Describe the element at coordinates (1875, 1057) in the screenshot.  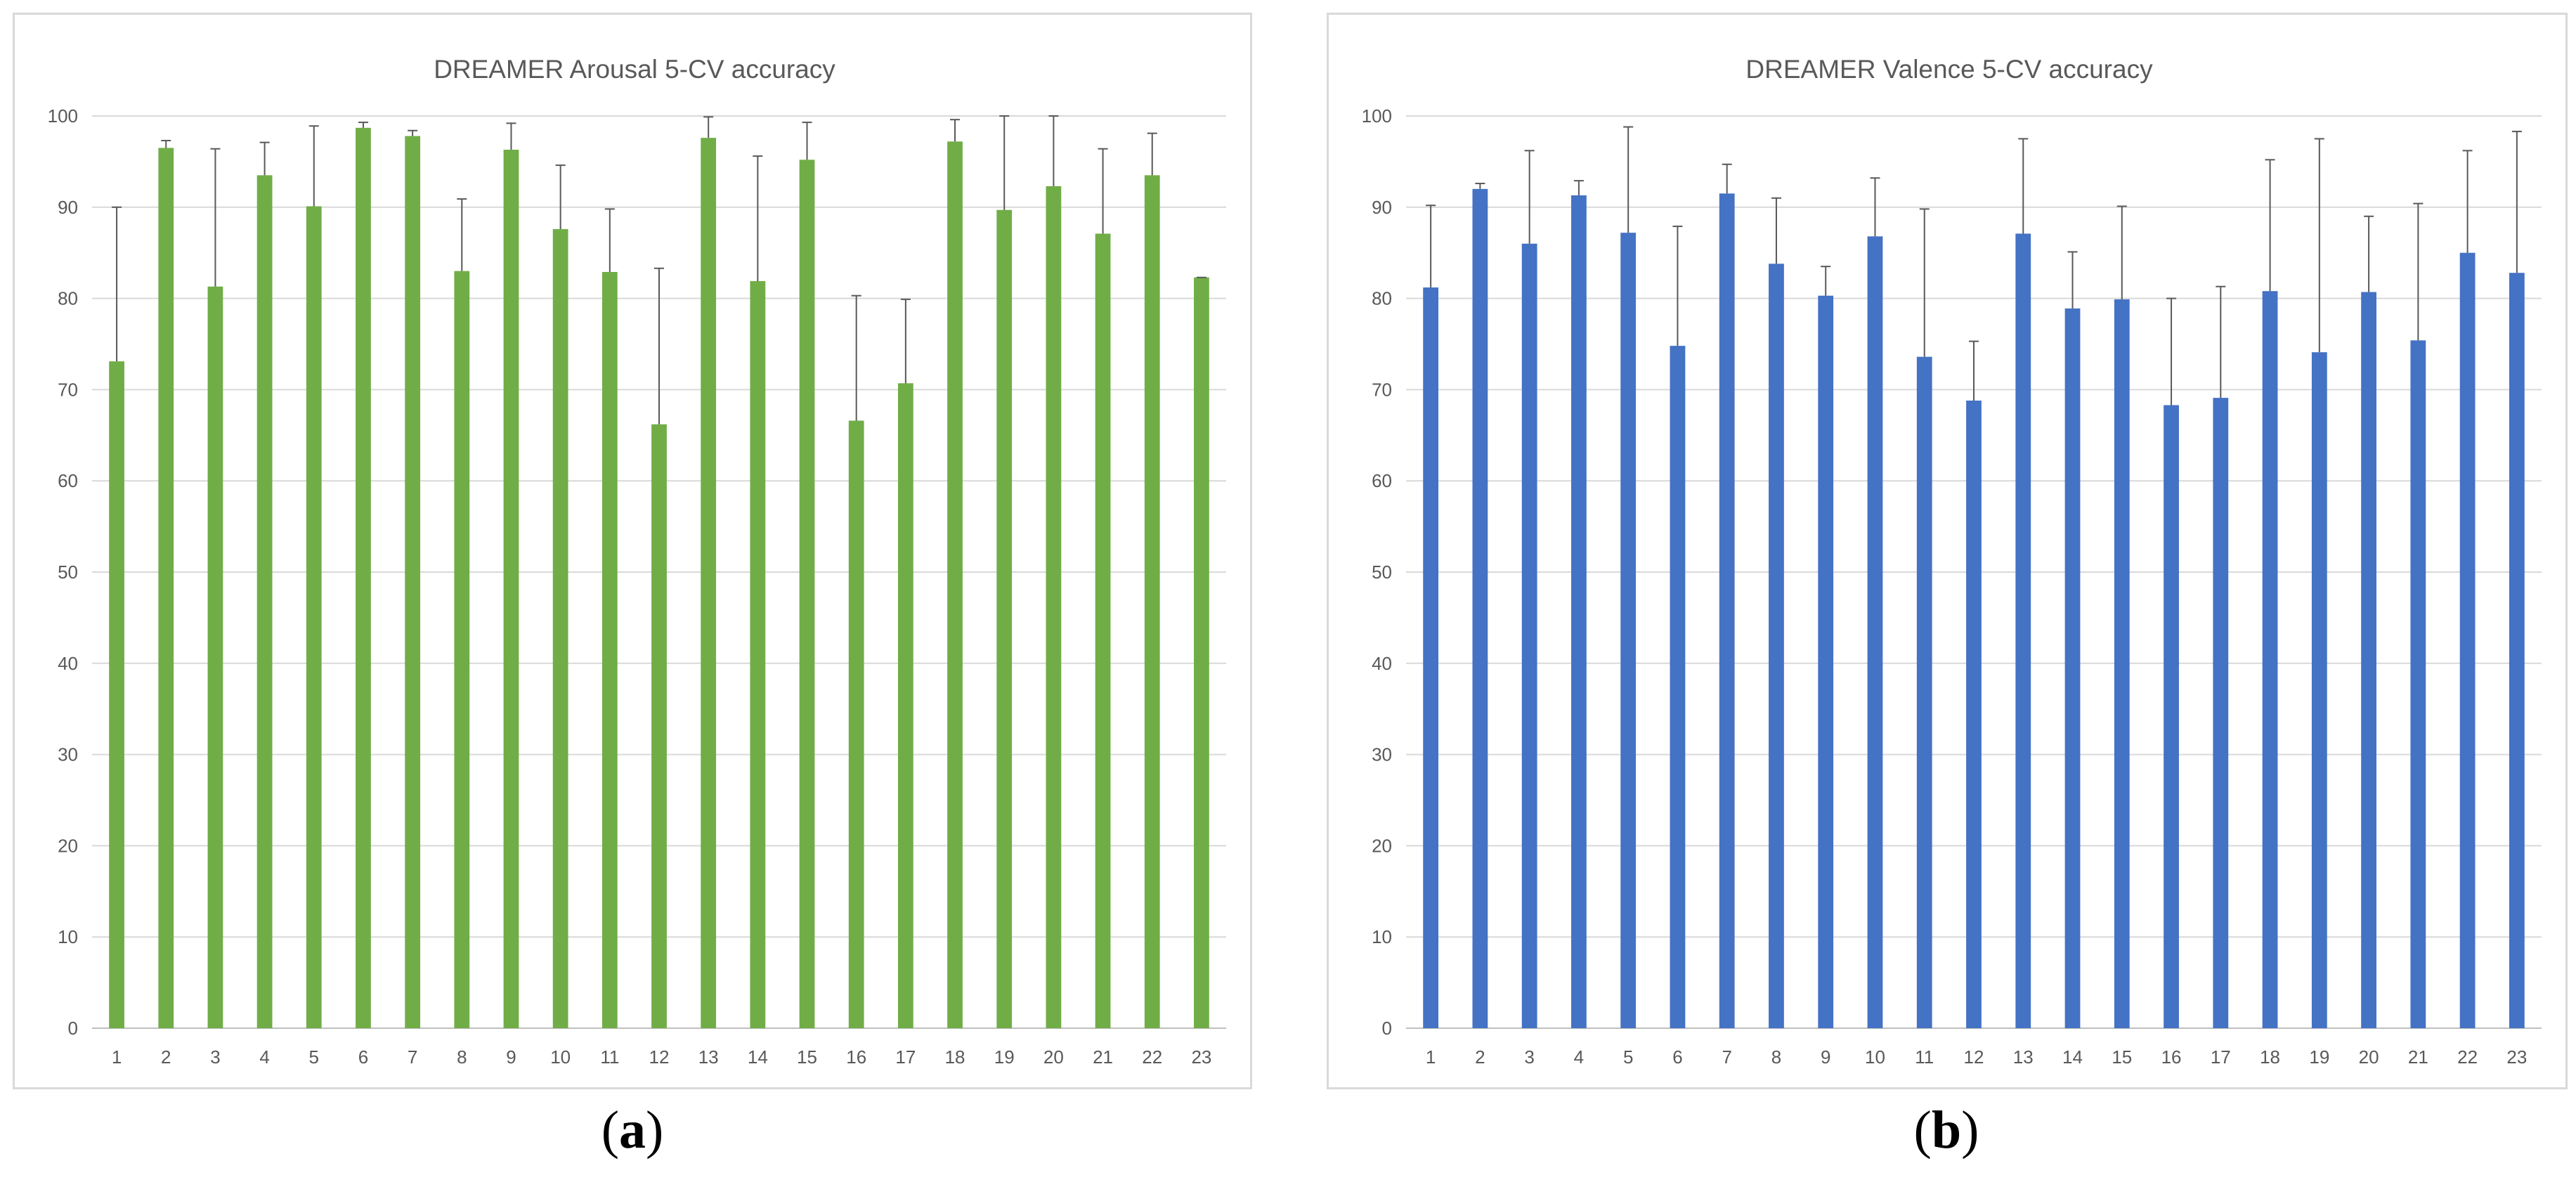
I see `valence-xtick-label: 10` at that location.